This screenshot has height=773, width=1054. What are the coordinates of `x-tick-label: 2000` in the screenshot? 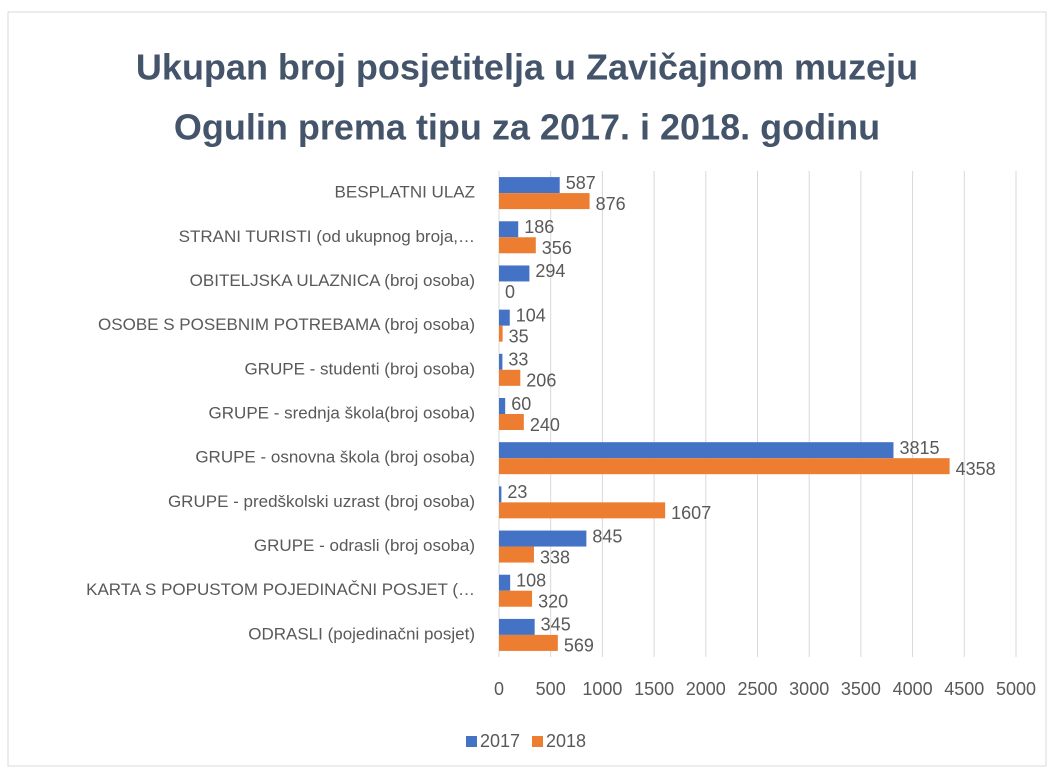 It's located at (706, 689).